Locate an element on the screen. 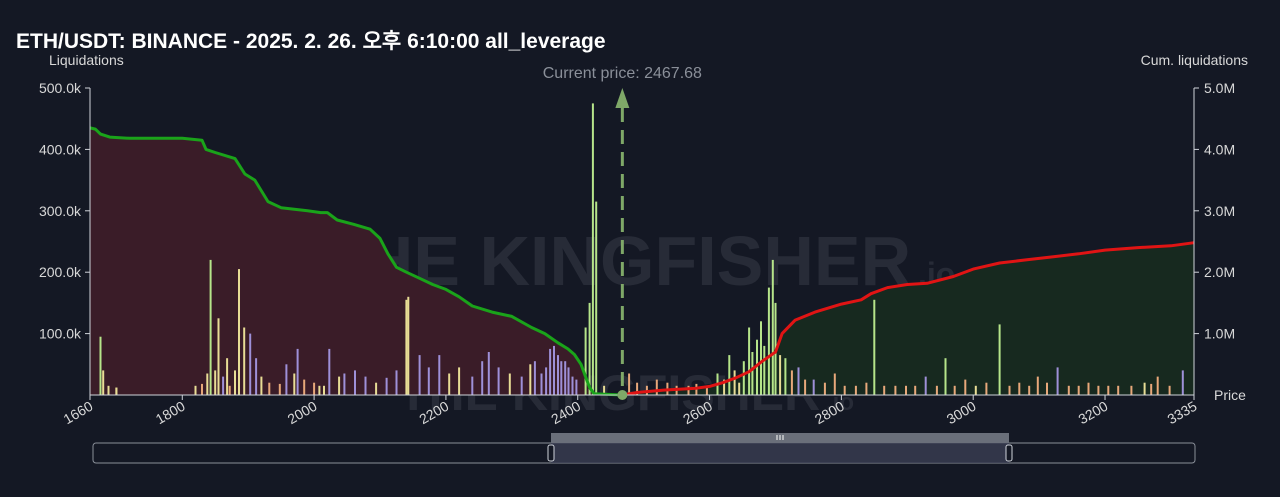 Image resolution: width=1280 pixels, height=497 pixels. y-tick-right-label: 4.0M is located at coordinates (1219, 149).